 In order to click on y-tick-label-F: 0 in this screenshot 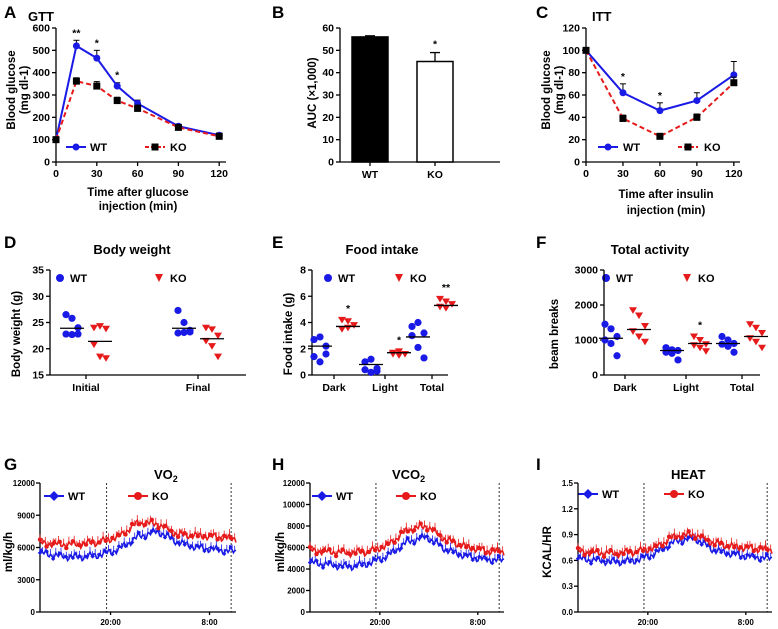, I will do `click(595, 376)`.